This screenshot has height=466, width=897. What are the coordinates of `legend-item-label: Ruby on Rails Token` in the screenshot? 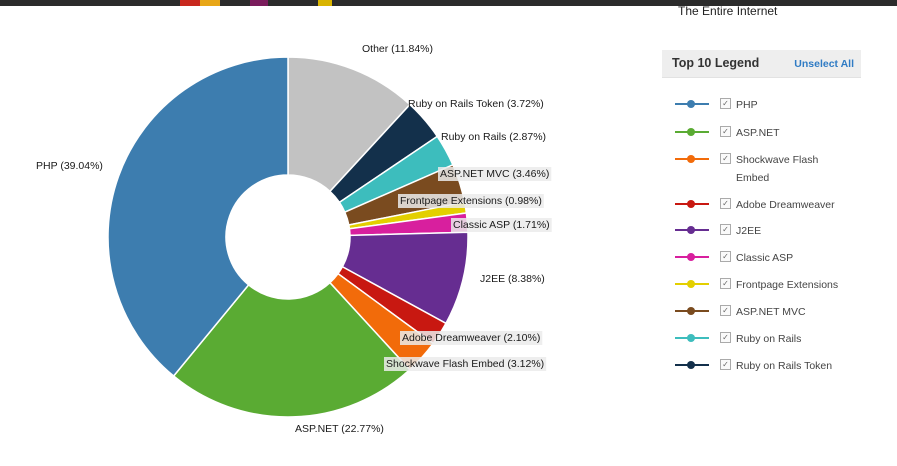 It's located at (784, 366).